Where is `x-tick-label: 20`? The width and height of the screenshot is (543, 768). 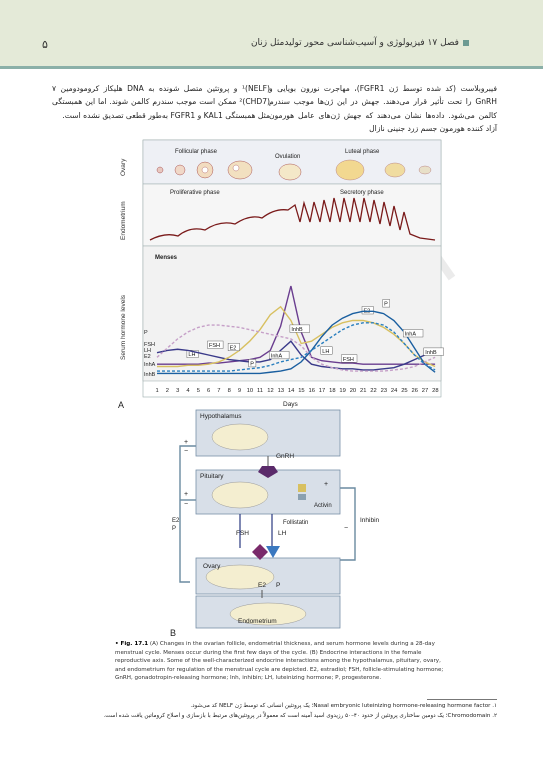 x-tick-label: 20 is located at coordinates (353, 391).